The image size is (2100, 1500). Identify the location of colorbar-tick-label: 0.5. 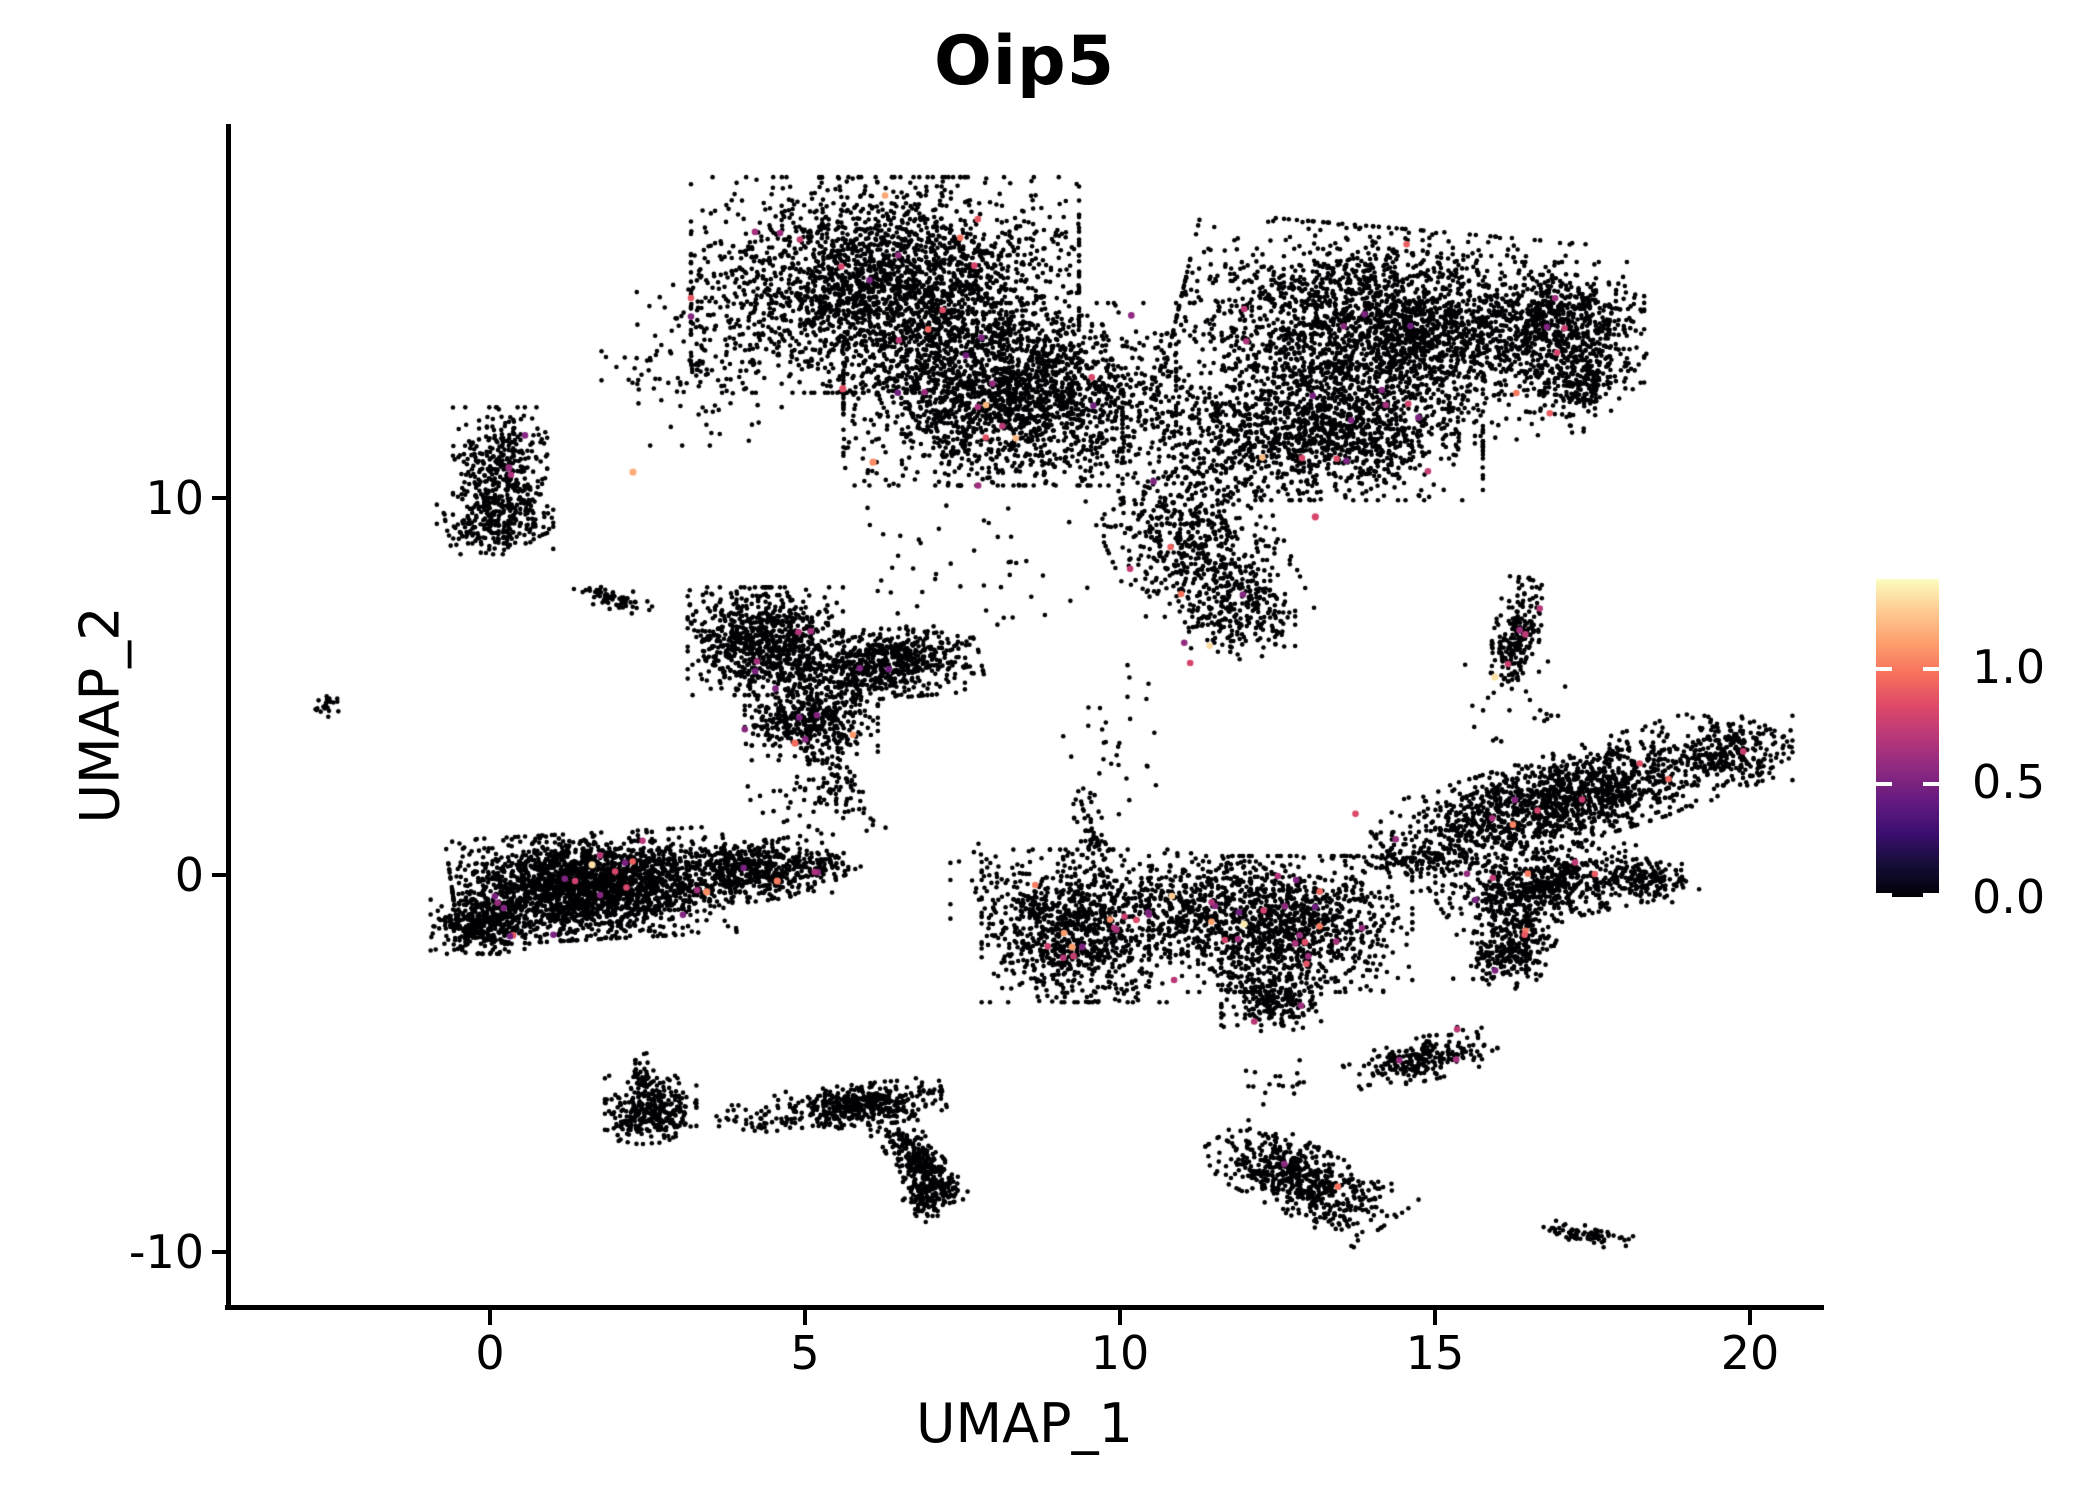
(2009, 781).